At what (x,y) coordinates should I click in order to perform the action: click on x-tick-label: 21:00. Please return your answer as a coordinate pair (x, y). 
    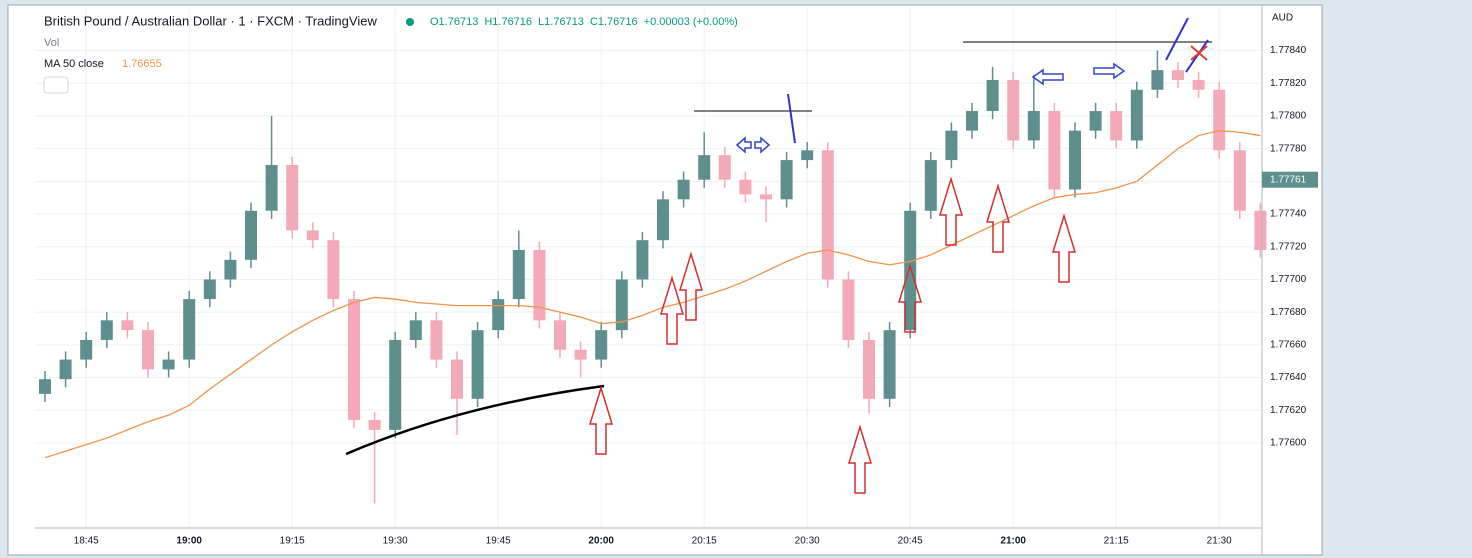
    Looking at the image, I should click on (1013, 541).